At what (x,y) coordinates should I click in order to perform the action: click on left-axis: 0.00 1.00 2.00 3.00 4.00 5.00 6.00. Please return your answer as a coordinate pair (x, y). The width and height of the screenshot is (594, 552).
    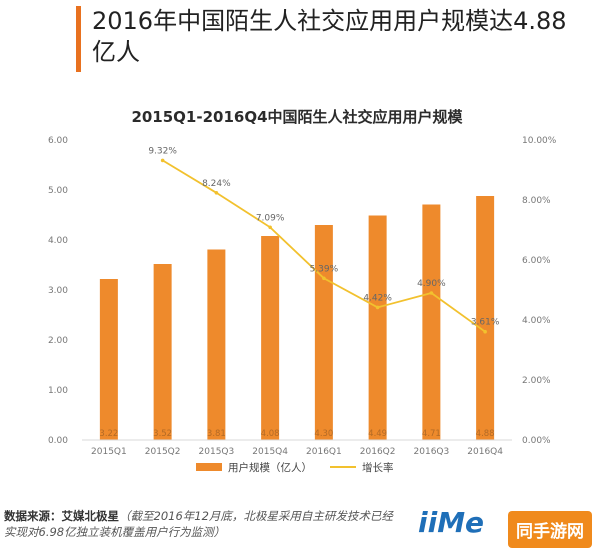
    Looking at the image, I should click on (58, 291).